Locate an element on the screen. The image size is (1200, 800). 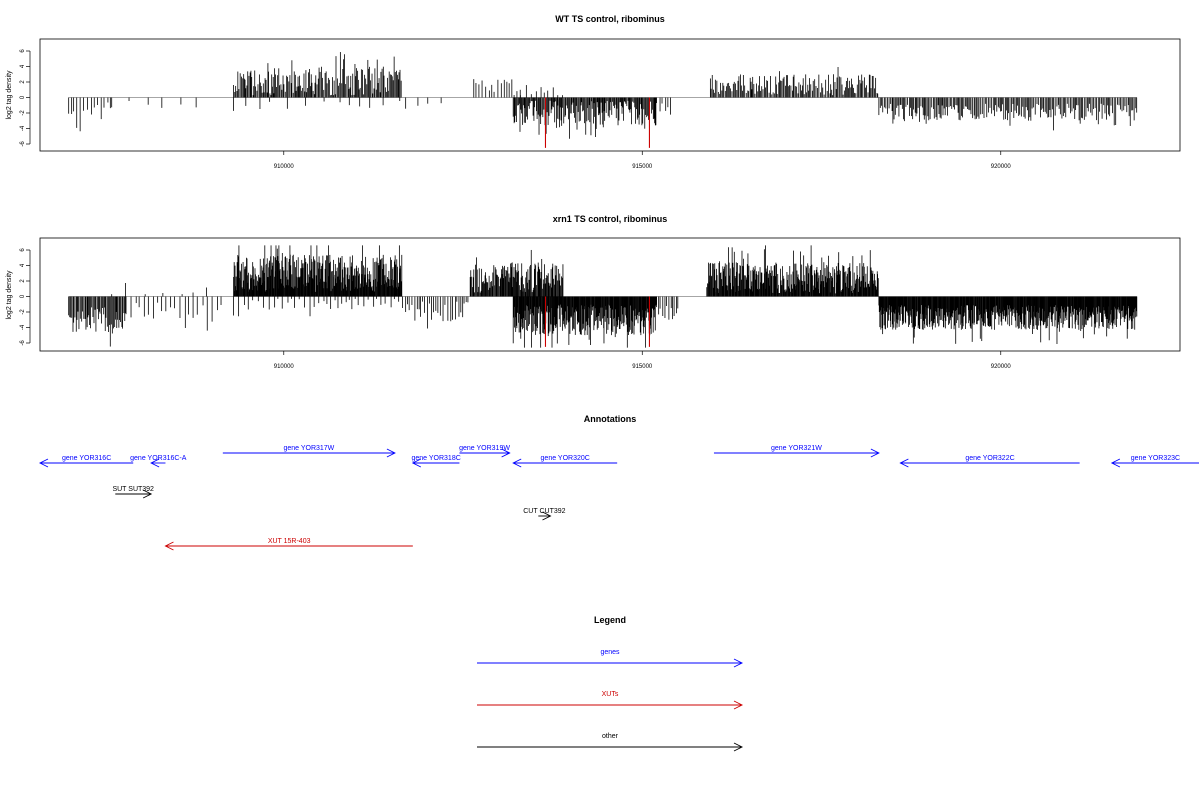
feature-label: gene YOR319W is located at coordinates (484, 448).